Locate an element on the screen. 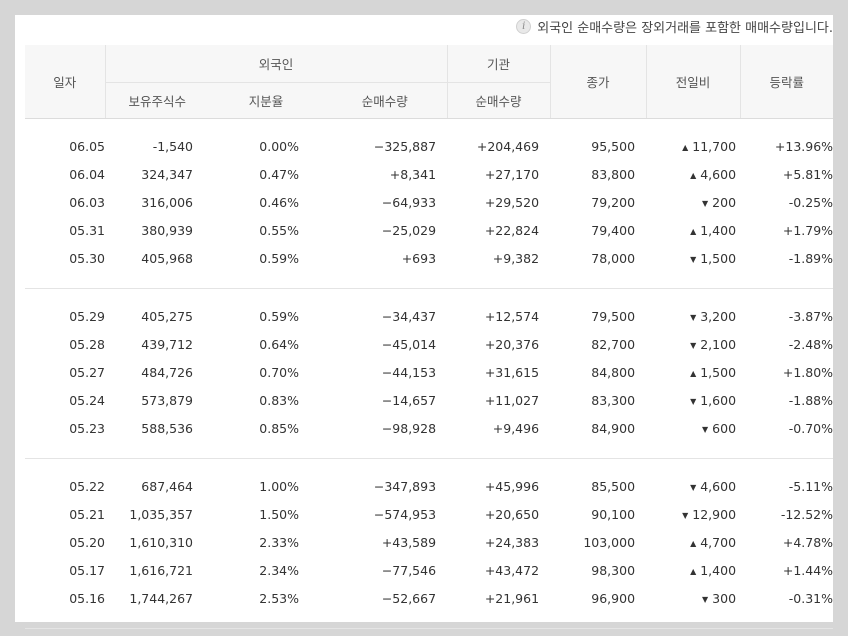 Image resolution: width=848 pixels, height=636 pixels. cell-foreign-net: −45,014 is located at coordinates (409, 344).